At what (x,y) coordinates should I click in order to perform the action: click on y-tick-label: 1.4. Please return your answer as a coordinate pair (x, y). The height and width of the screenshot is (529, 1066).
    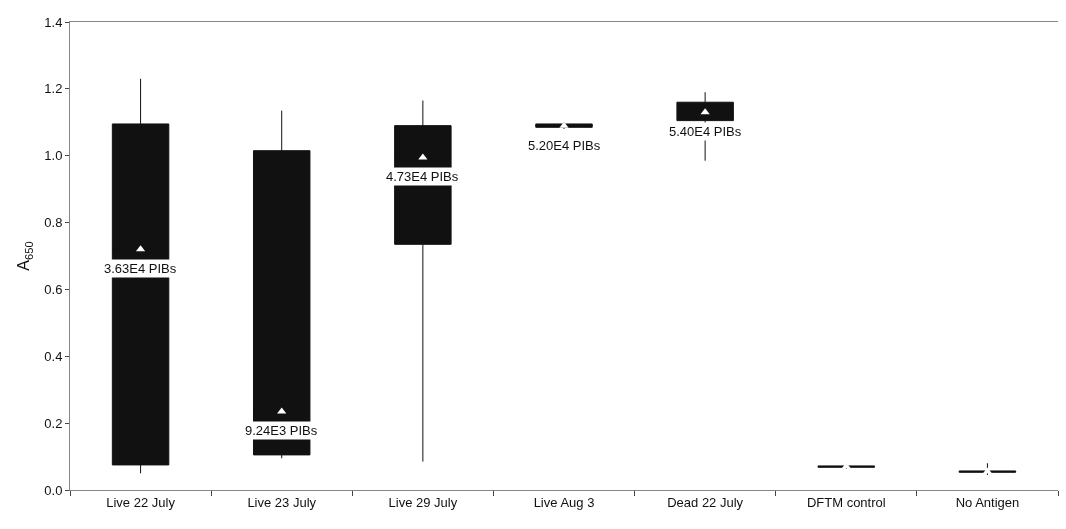
    Looking at the image, I should click on (53, 22).